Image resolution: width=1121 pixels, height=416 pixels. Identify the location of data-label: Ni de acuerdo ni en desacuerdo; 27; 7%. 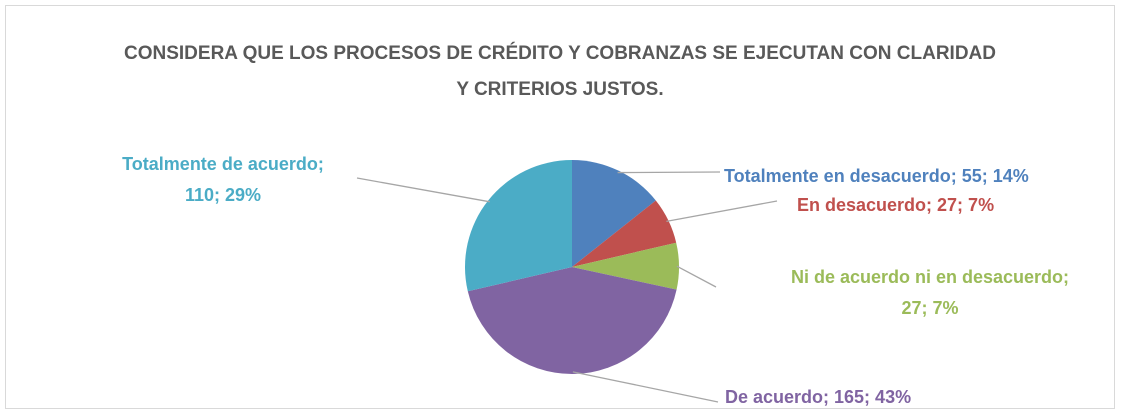
(930, 292).